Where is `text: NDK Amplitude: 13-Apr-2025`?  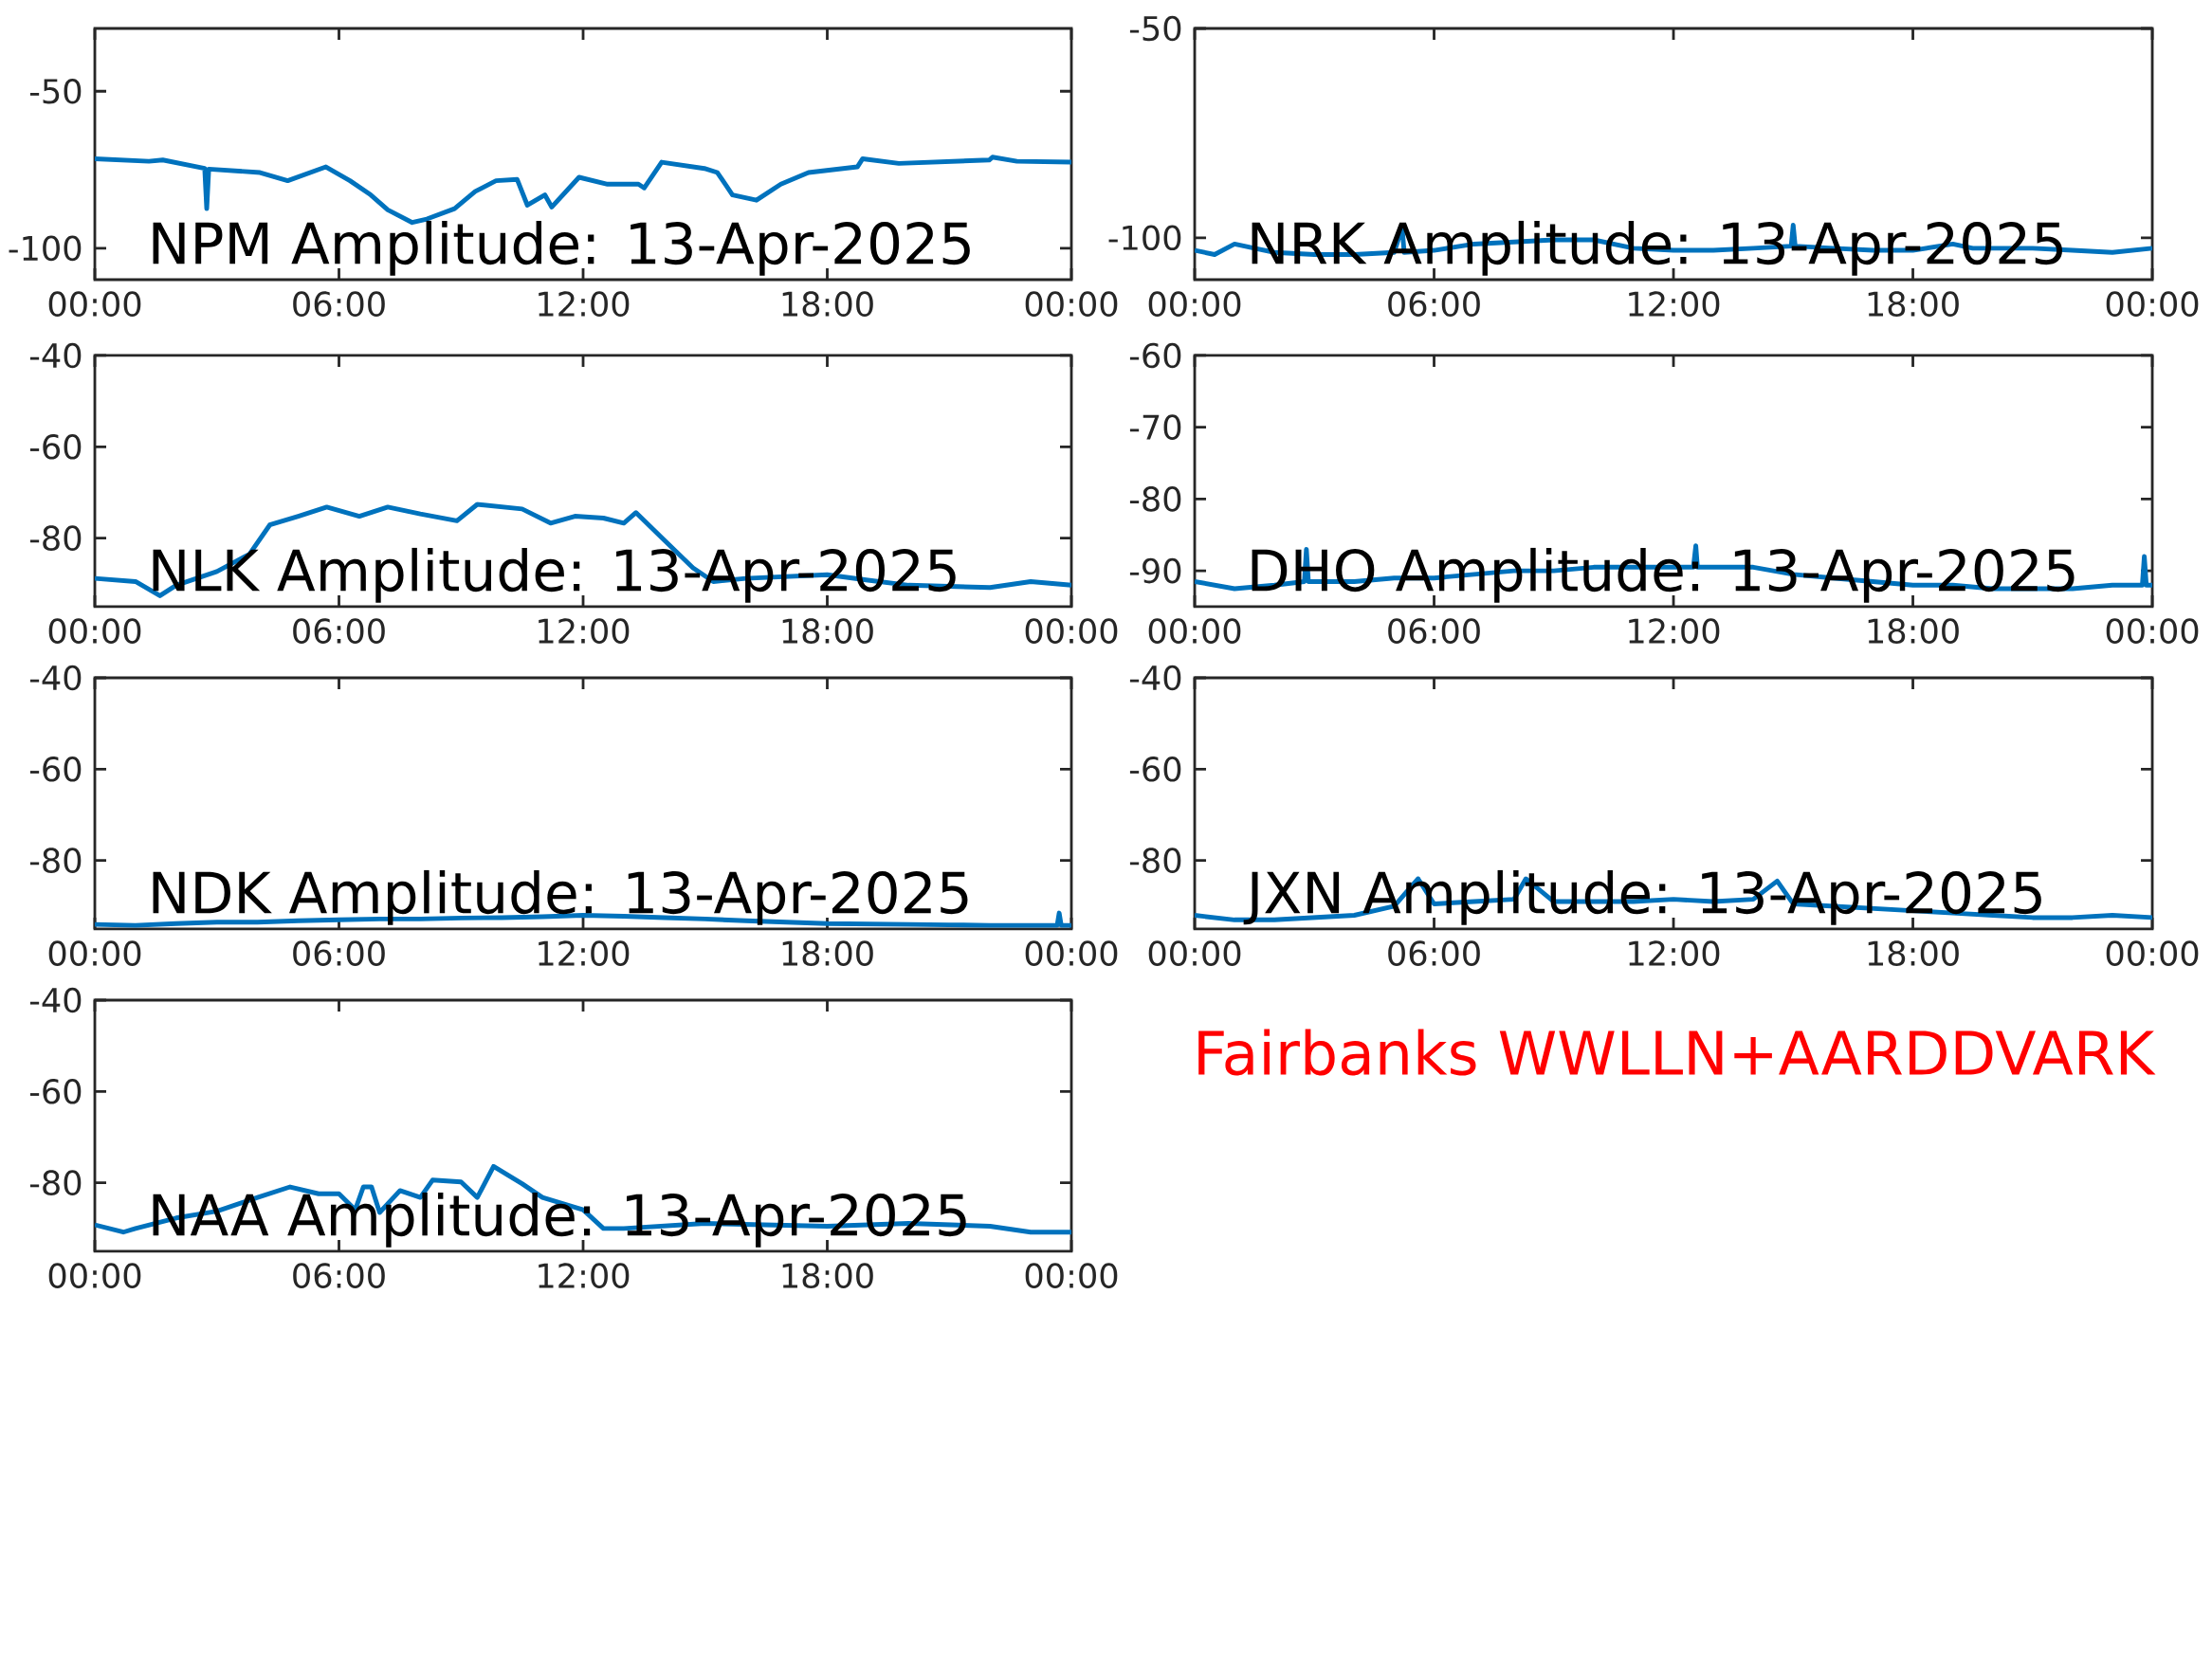
text: NDK Amplitude: 13-Apr-2025 is located at coordinates (560, 897).